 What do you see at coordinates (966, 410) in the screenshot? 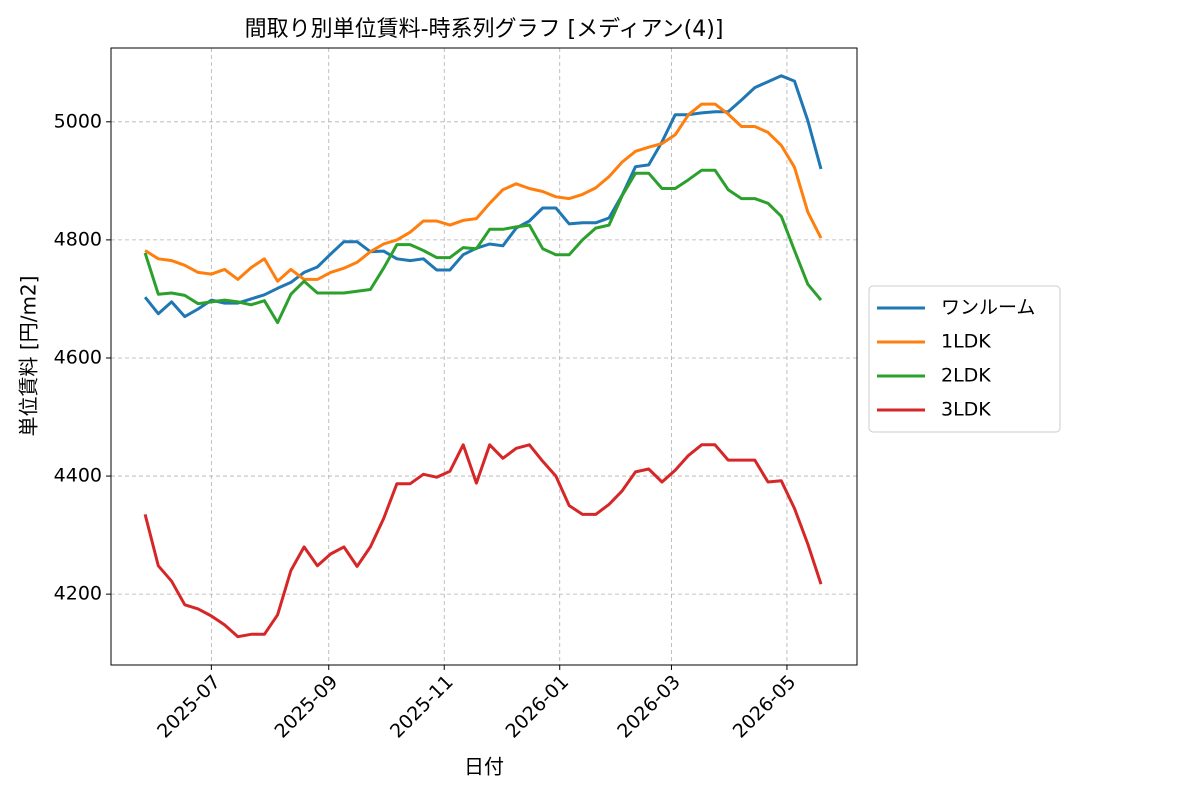
I see `legend-label: 3LDK` at bounding box center [966, 410].